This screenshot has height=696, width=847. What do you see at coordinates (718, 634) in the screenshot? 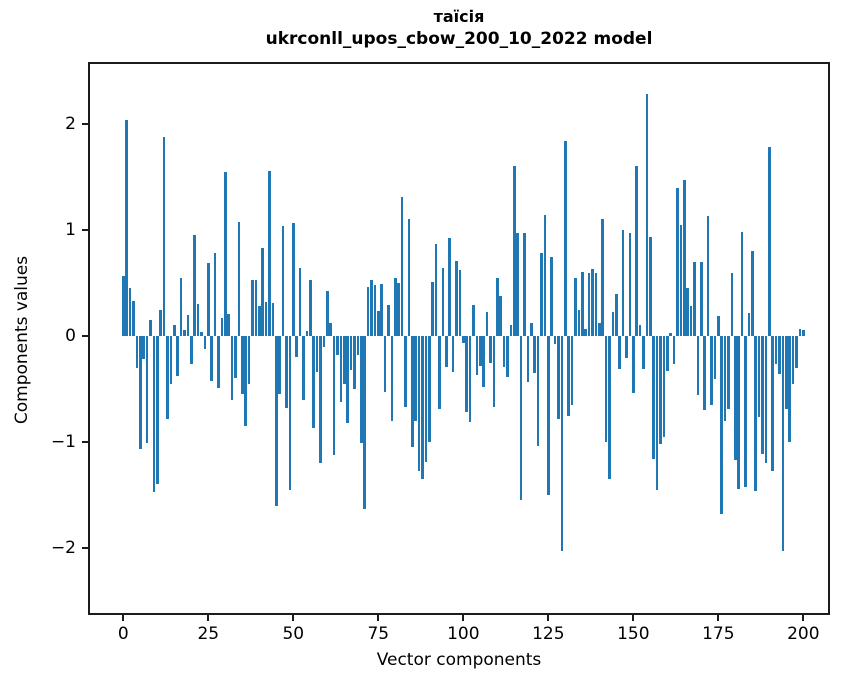
I see `x-tick-label: 175` at bounding box center [718, 634].